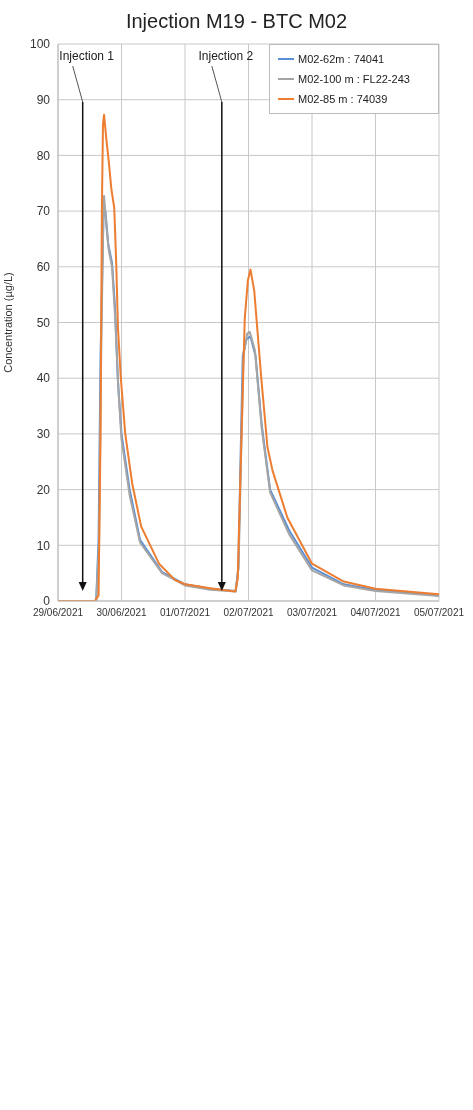 This screenshot has width=473, height=1110. Describe the element at coordinates (43, 489) in the screenshot. I see `y-tick-label: 20` at that location.